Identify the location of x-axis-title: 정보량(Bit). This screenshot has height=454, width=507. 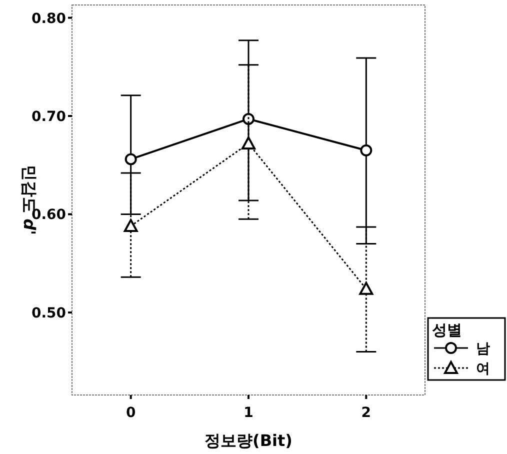
(248, 440).